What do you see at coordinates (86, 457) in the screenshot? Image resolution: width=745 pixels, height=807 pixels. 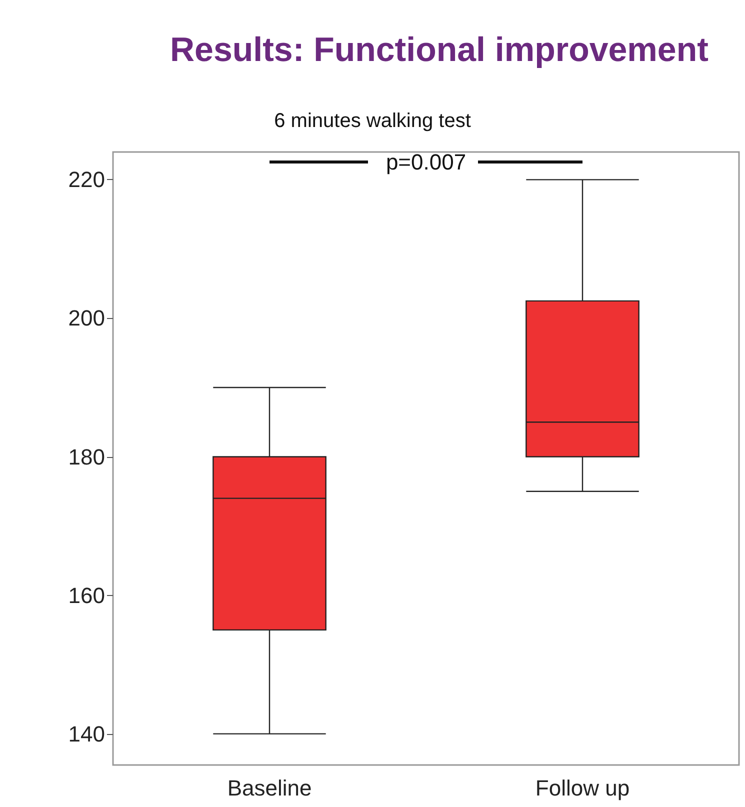 I see `y-tick-label: 180` at bounding box center [86, 457].